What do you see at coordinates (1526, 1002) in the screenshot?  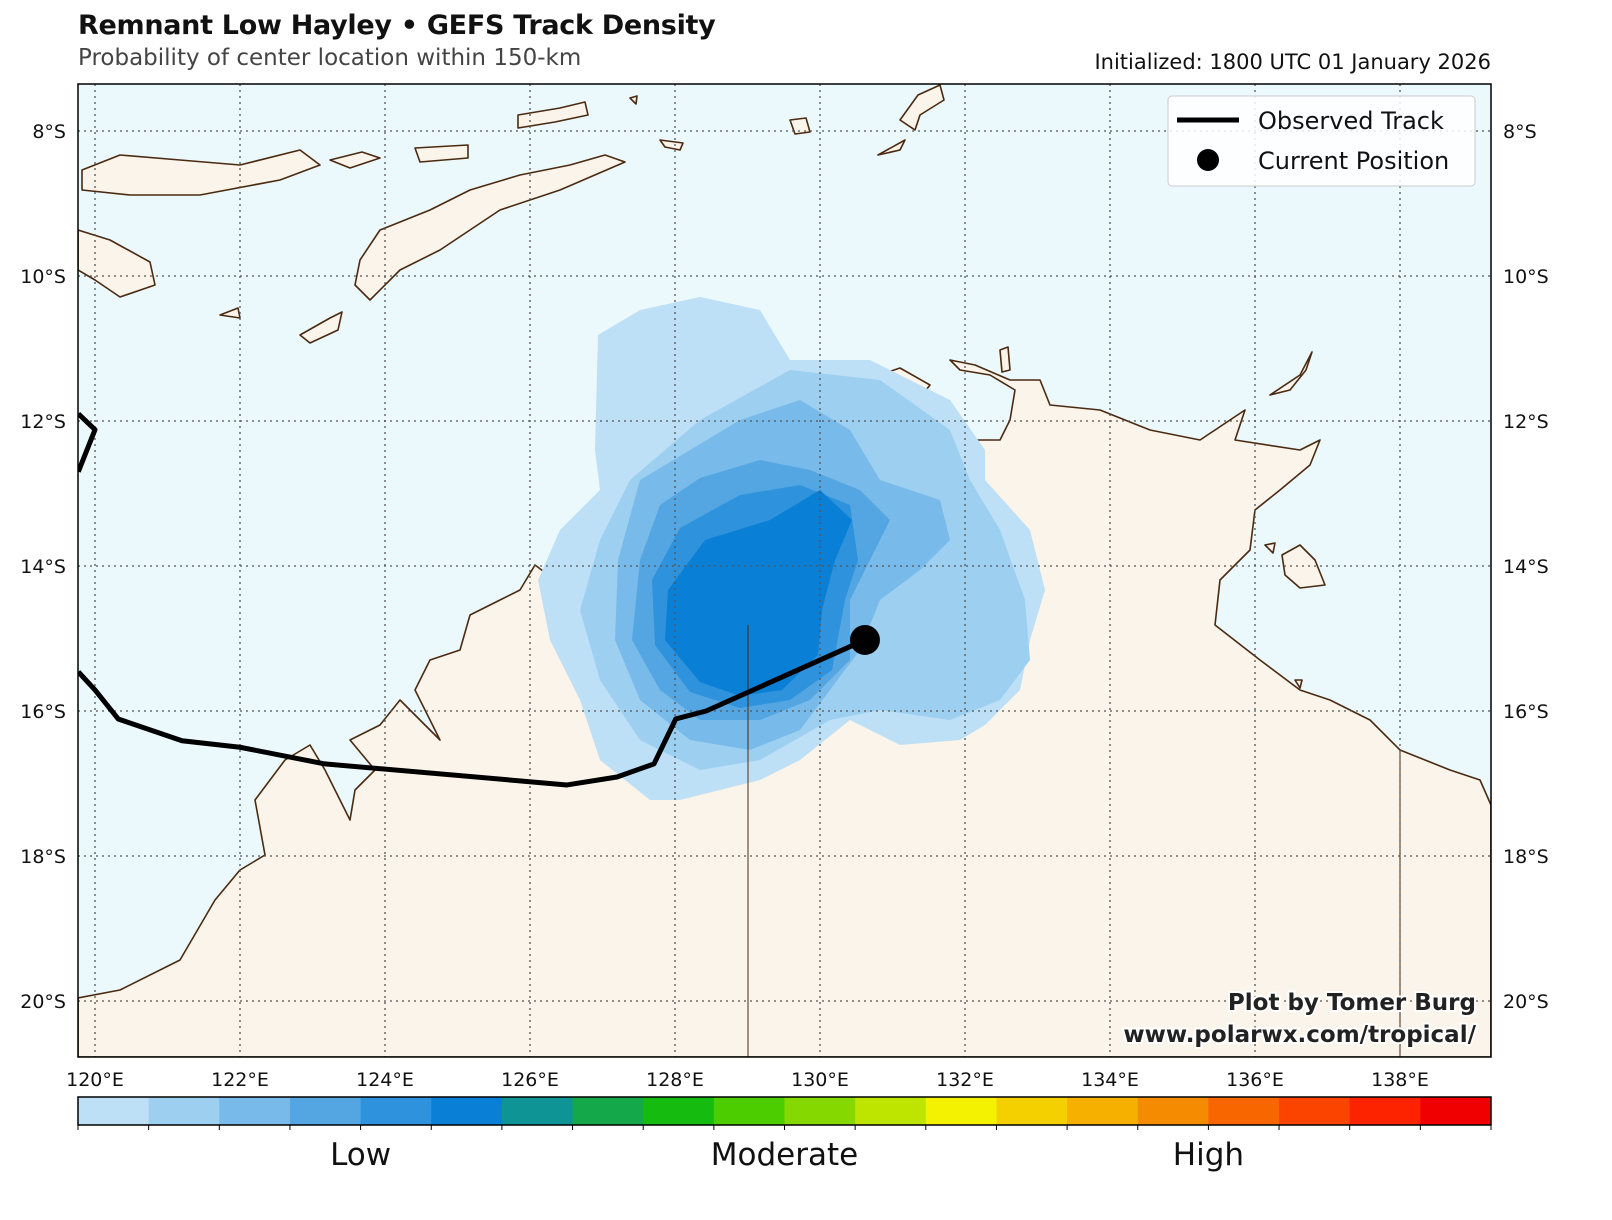 I see `lat-tick-label-right: 20°S` at bounding box center [1526, 1002].